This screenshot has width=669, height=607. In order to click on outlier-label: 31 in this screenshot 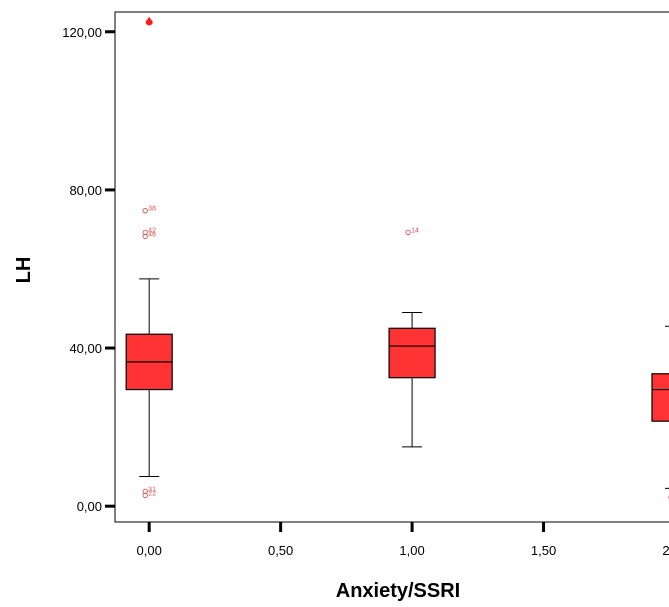, I will do `click(152, 489)`.